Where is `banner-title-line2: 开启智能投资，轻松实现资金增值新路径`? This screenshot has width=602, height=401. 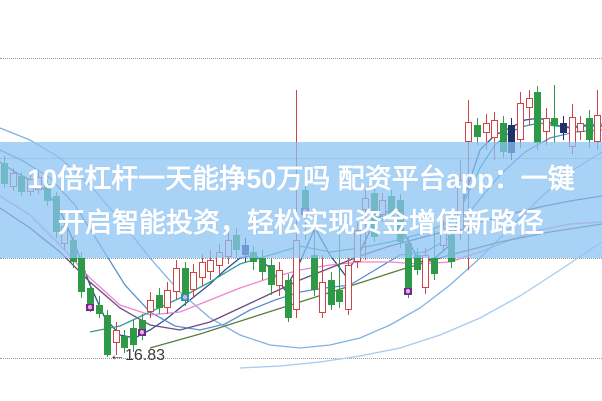 banner-title-line2: 开启智能投资，轻松实现资金增值新路径 is located at coordinates (301, 223).